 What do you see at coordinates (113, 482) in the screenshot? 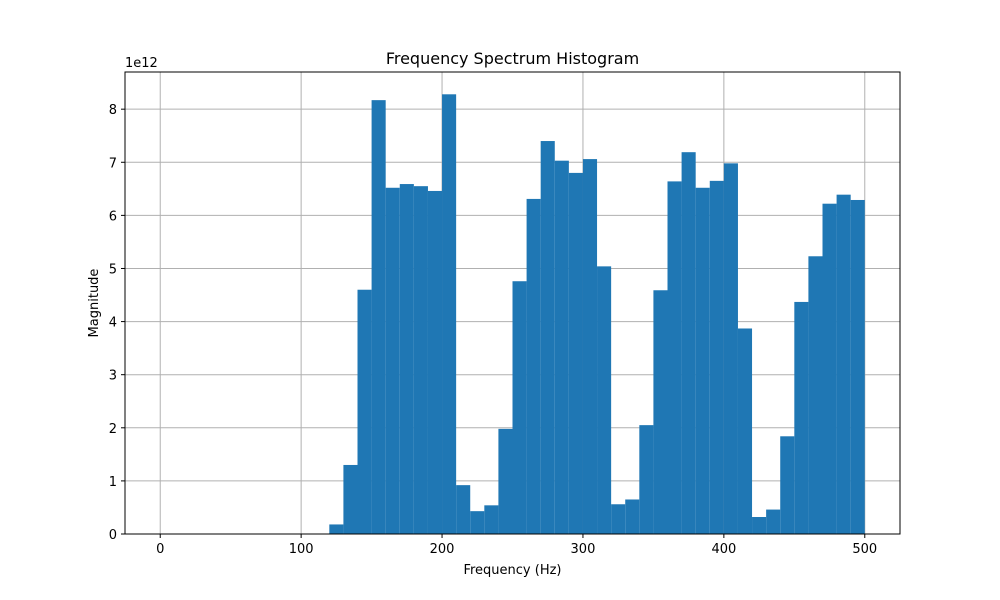
I see `y-tick-label: 1` at bounding box center [113, 482].